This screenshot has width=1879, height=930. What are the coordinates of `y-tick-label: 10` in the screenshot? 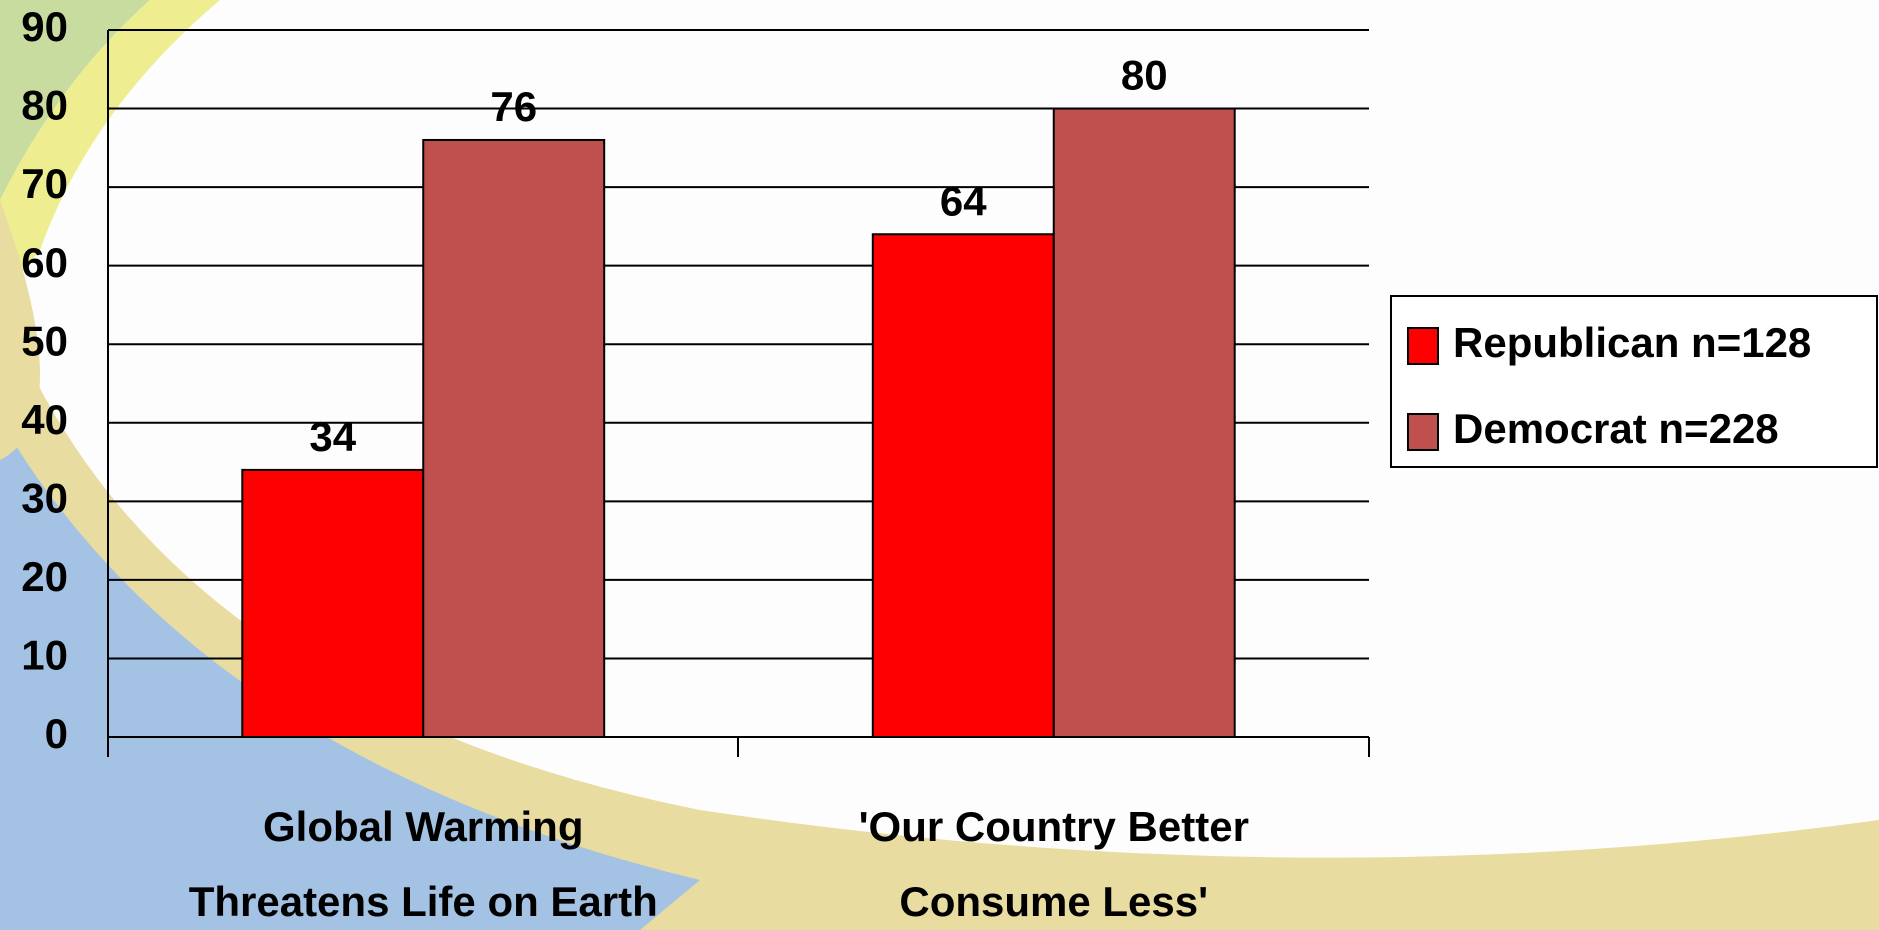 It's located at (44, 655).